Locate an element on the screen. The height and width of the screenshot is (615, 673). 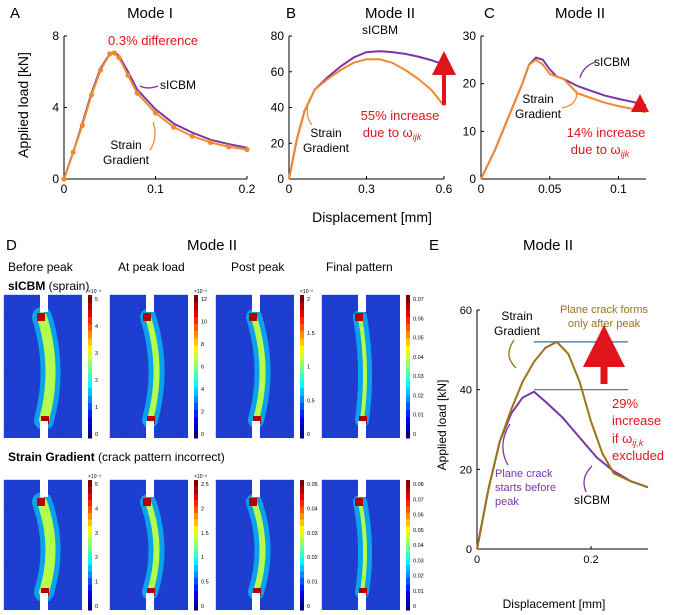
annotation-c-increase-1: 14% increase is located at coordinates (606, 132).